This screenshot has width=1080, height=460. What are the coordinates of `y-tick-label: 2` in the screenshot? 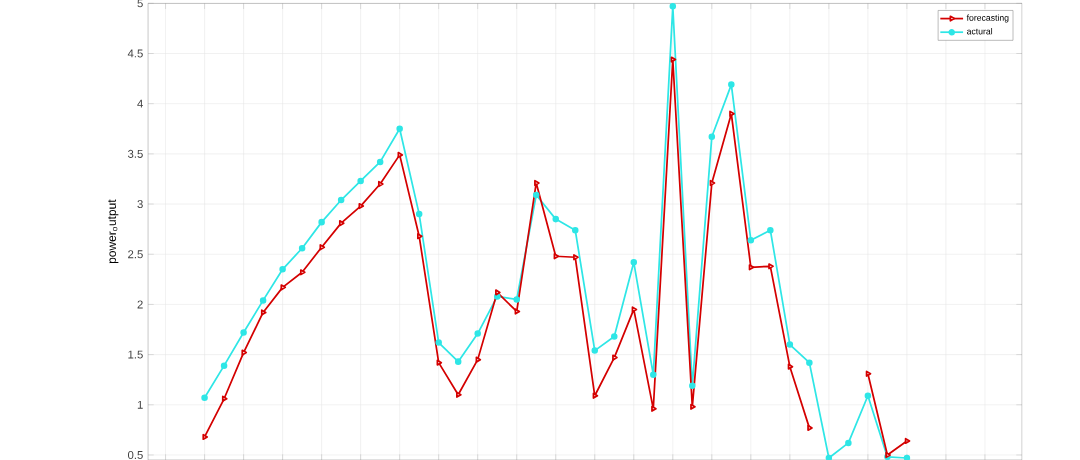 It's located at (140, 304).